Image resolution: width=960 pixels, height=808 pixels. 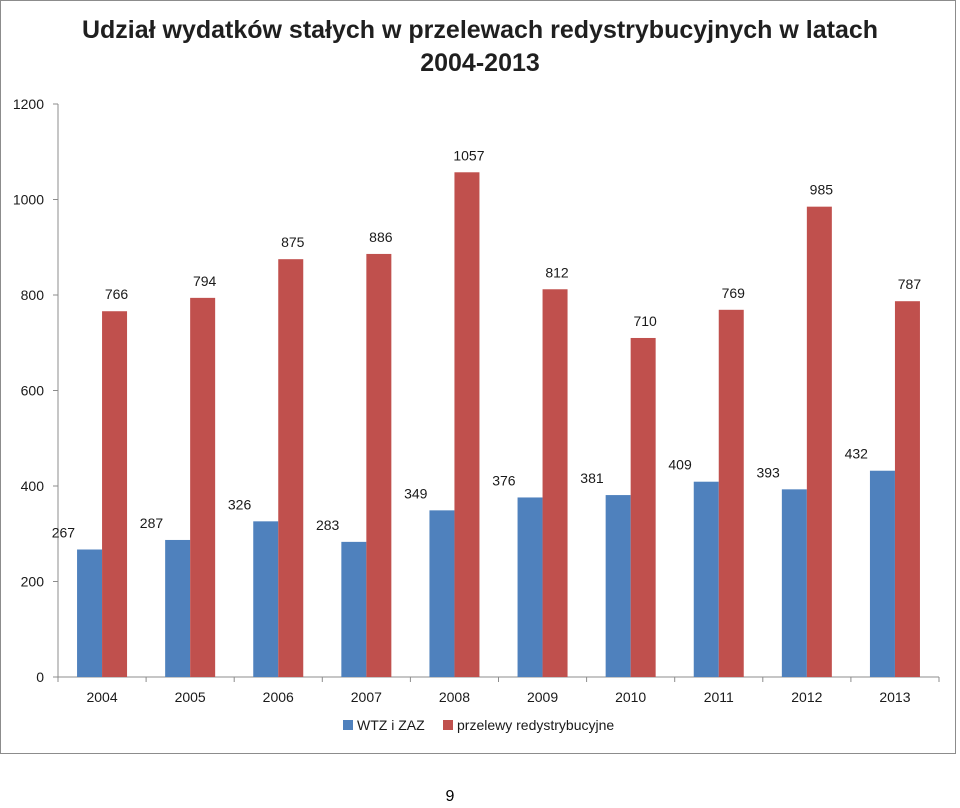 What do you see at coordinates (592, 478) in the screenshot?
I see `data-label-wtz-i-zaz: 381` at bounding box center [592, 478].